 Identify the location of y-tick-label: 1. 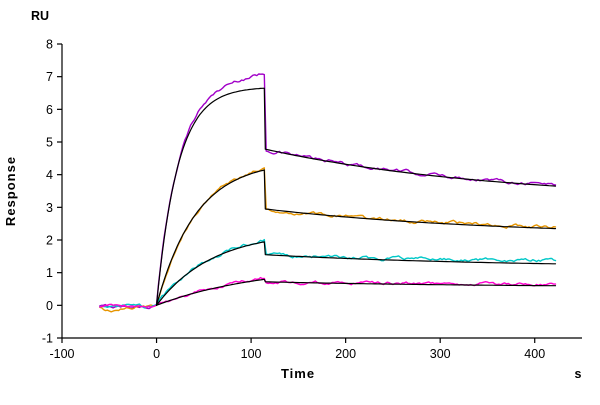
(49, 273).